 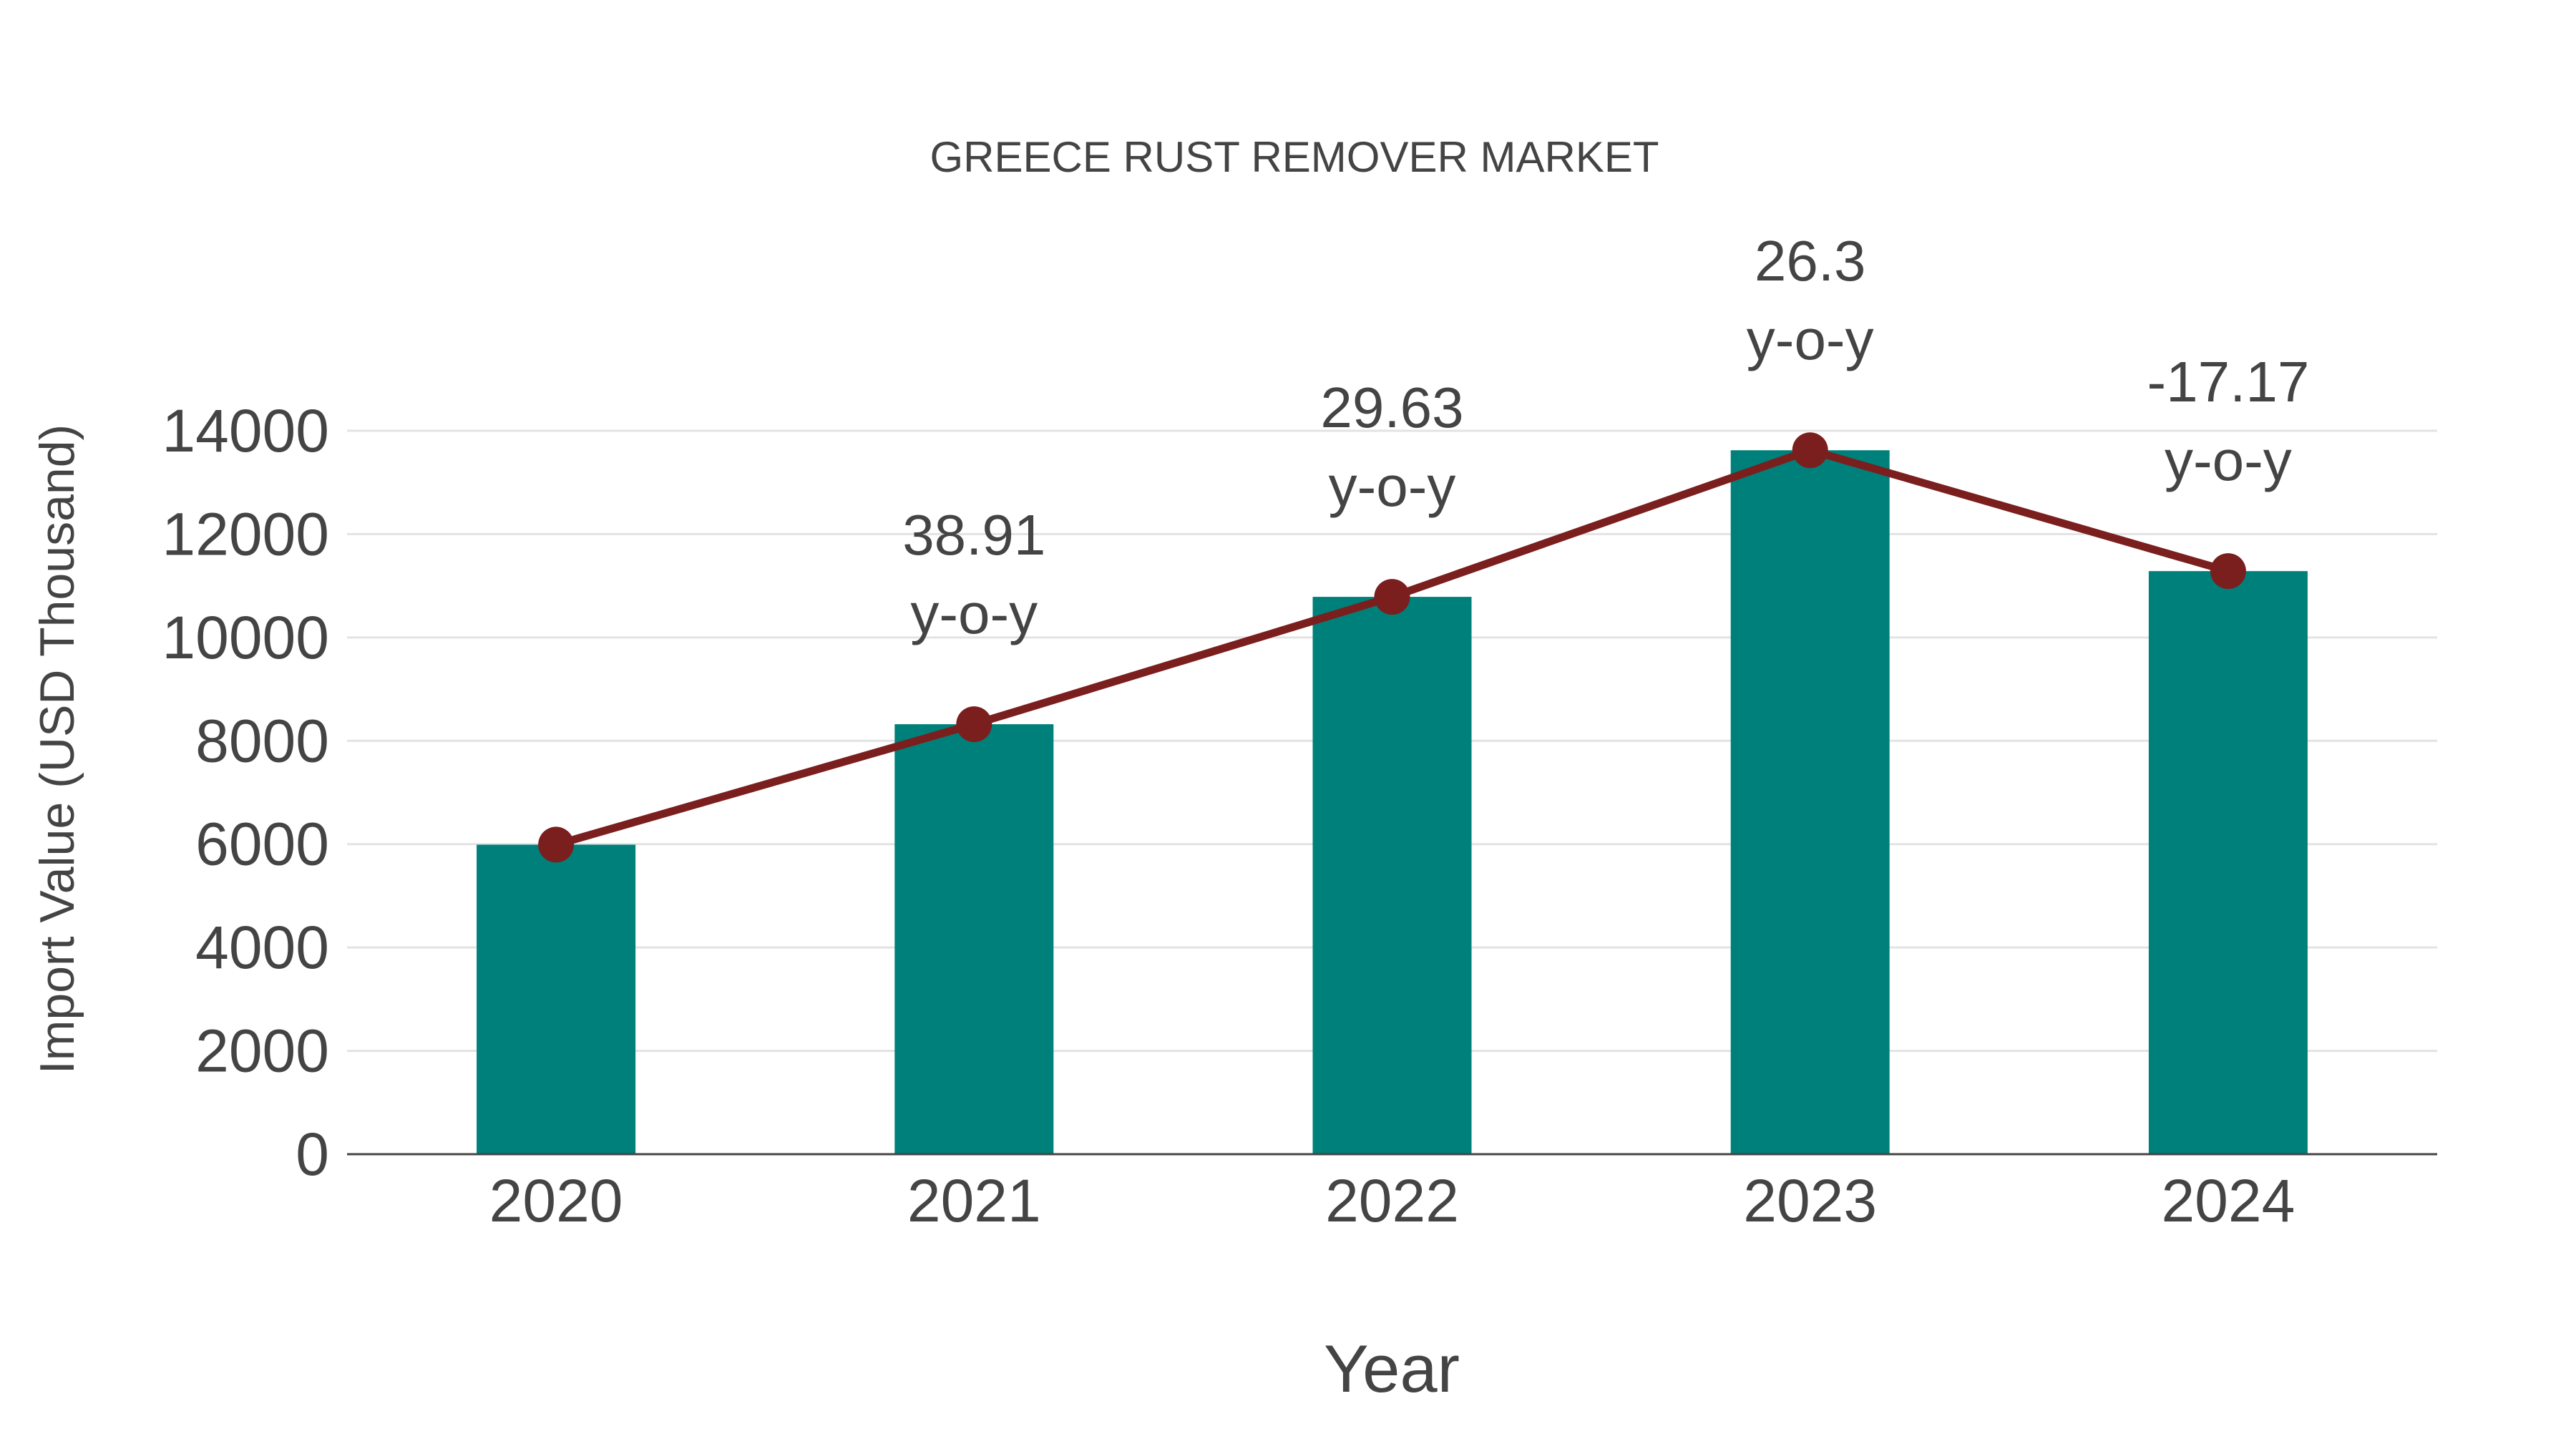 I want to click on bar-2022, so click(x=1392, y=875).